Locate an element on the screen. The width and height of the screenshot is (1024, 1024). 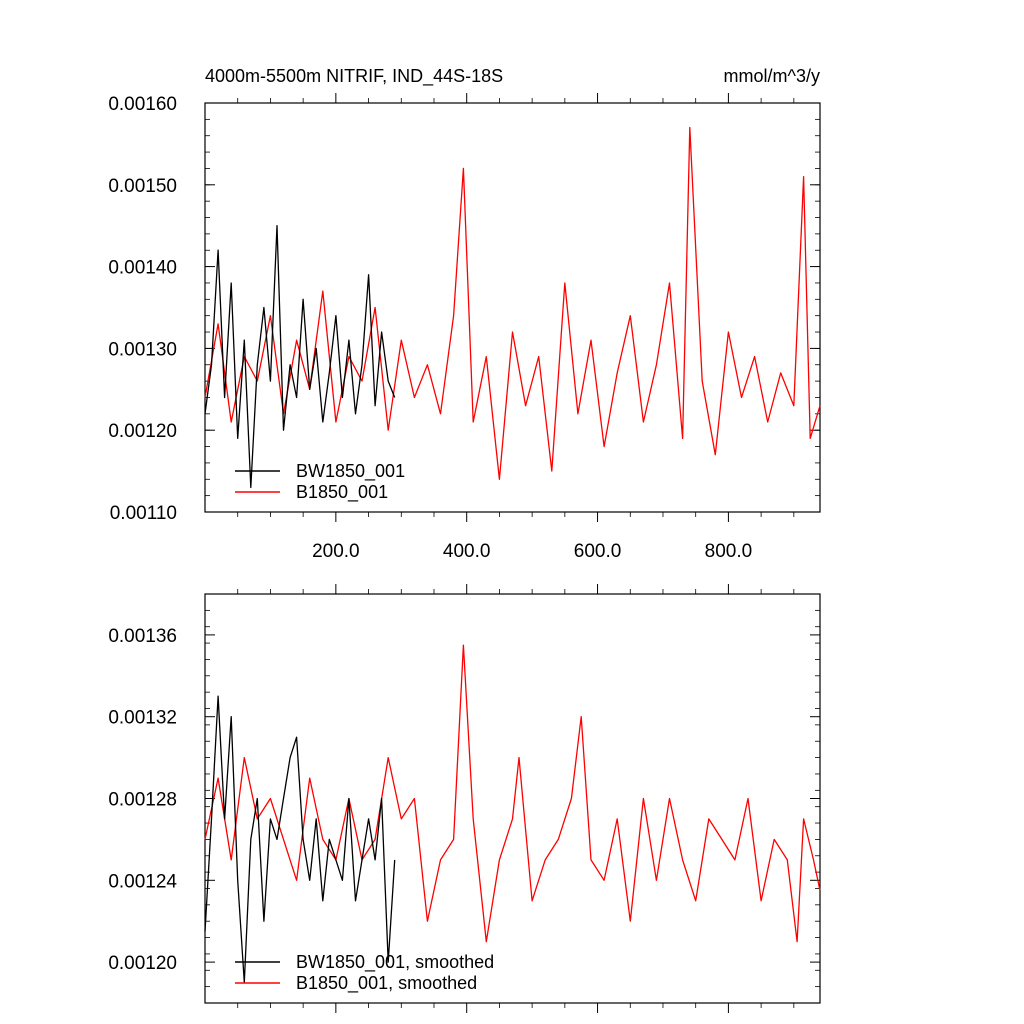
chart-title: 4000m-5500m NITRIF, IND_44S-18S is located at coordinates (354, 76).